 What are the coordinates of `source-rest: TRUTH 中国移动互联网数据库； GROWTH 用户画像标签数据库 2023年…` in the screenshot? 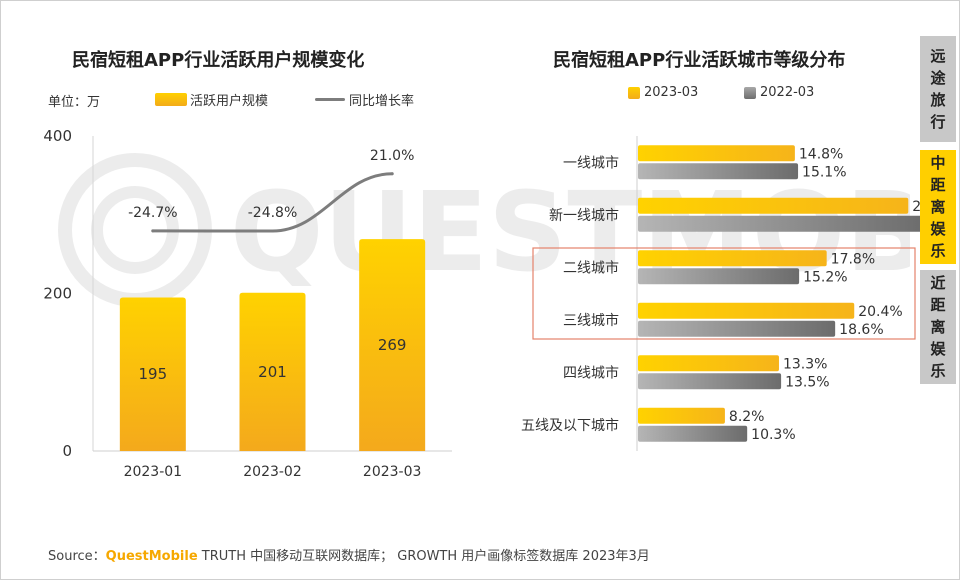 It's located at (423, 556).